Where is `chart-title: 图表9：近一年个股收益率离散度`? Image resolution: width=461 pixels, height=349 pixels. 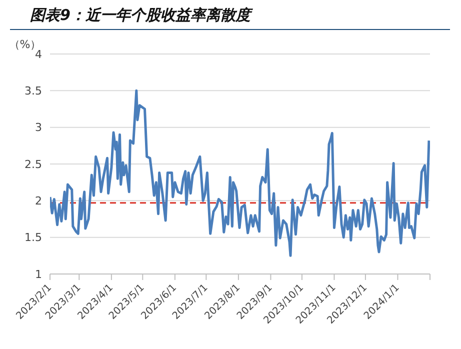
chart-title: 图表9：近一年个股收益率离散度 is located at coordinates (140, 15).